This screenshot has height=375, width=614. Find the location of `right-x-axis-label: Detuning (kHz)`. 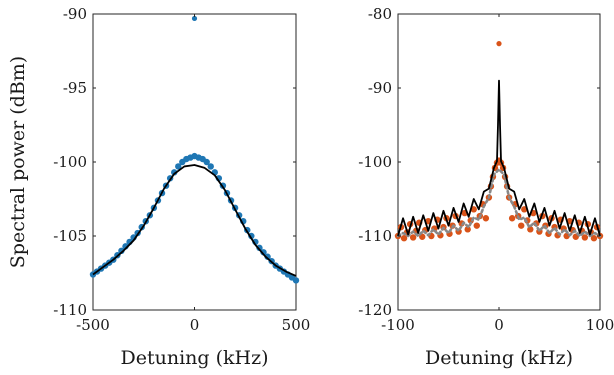

right-x-axis-label: Detuning (kHz) is located at coordinates (499, 358).